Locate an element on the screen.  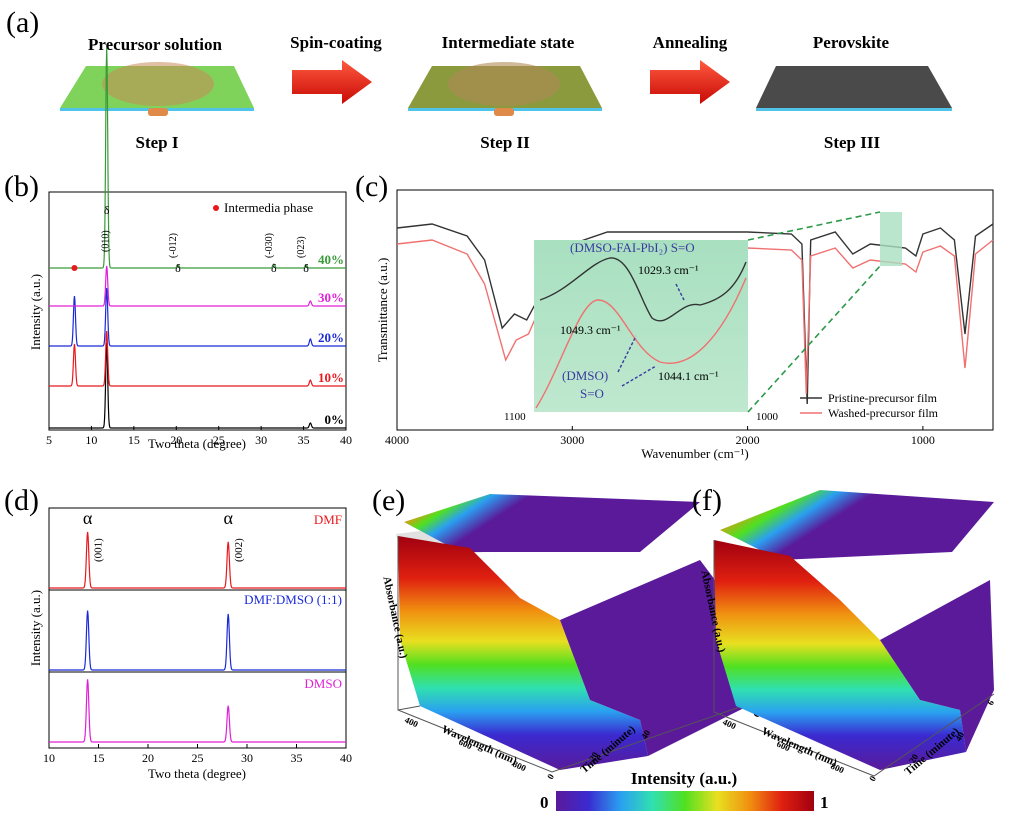
inset-label-1029: 1029.3 cm⁻¹ is located at coordinates (668, 270).